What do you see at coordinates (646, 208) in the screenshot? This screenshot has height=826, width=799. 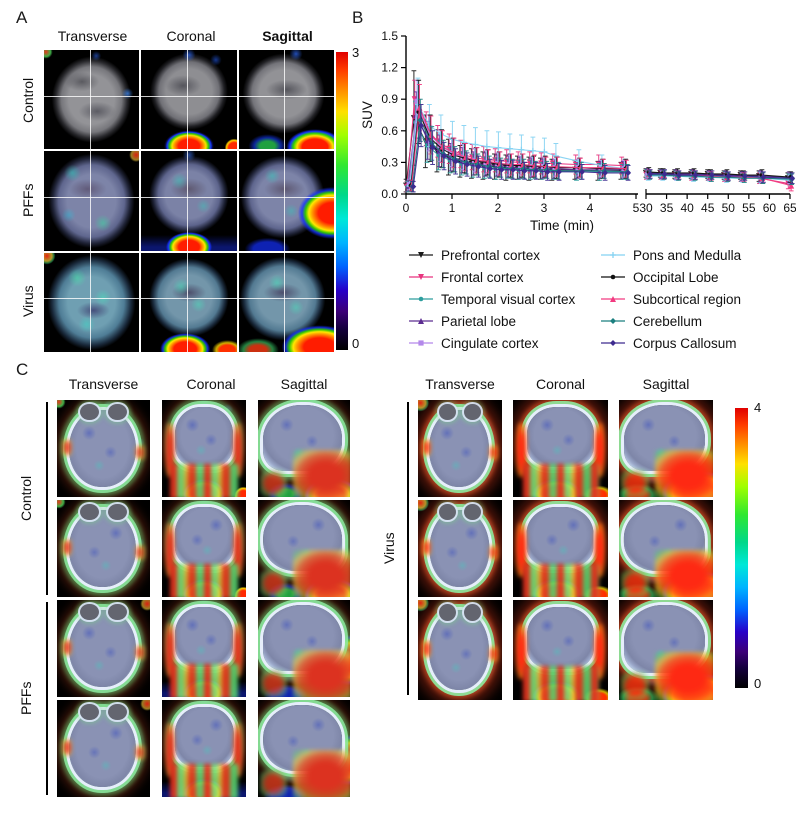 I see `svg-text: 30` at bounding box center [646, 208].